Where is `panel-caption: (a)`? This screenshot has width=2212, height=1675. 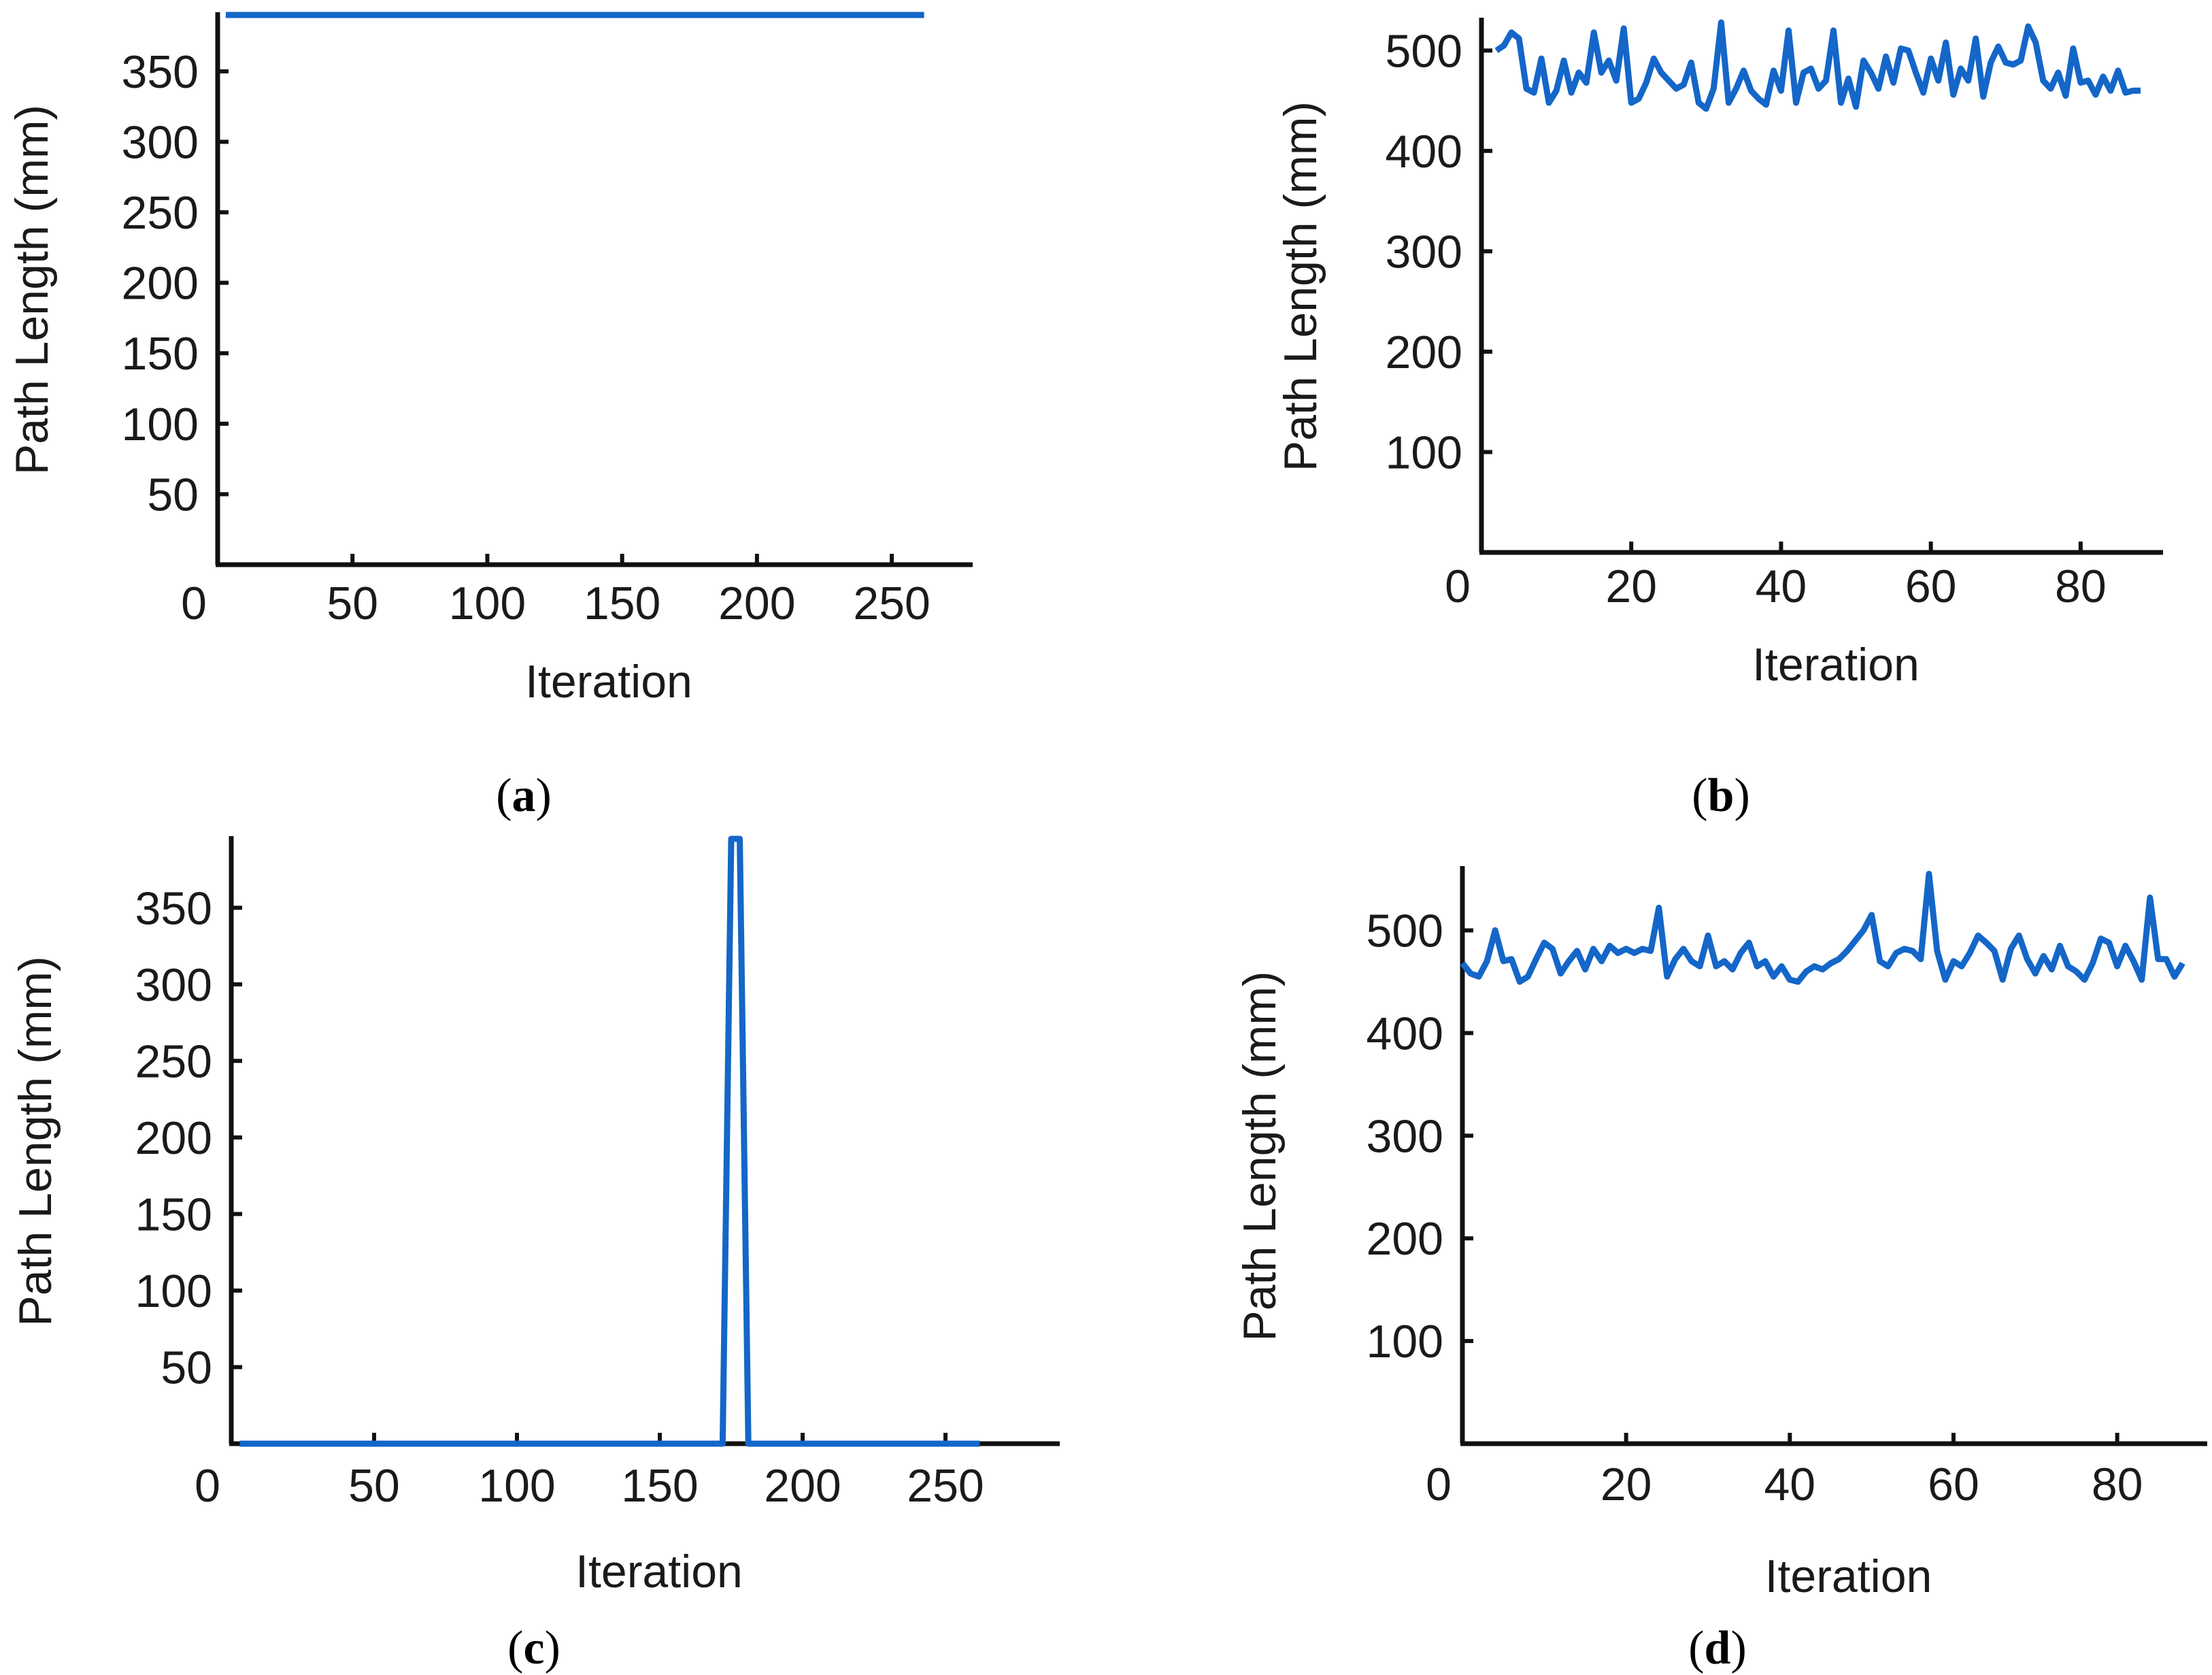 panel-caption: (a) is located at coordinates (524, 795).